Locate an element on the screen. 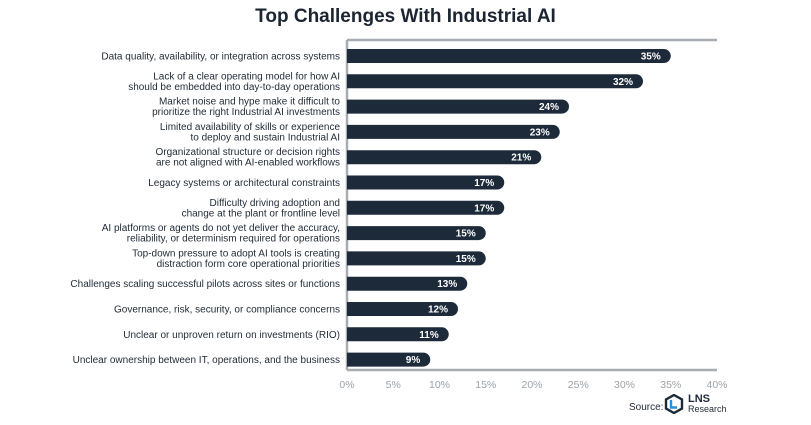 The width and height of the screenshot is (811, 425). x-tick-label: 5% is located at coordinates (393, 385).